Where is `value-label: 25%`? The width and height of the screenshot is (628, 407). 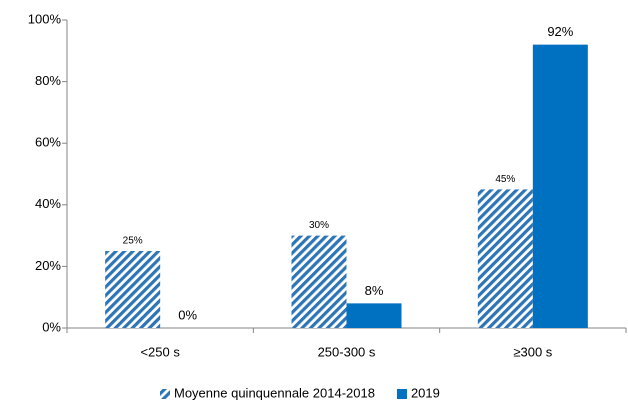
value-label: 25% is located at coordinates (133, 241).